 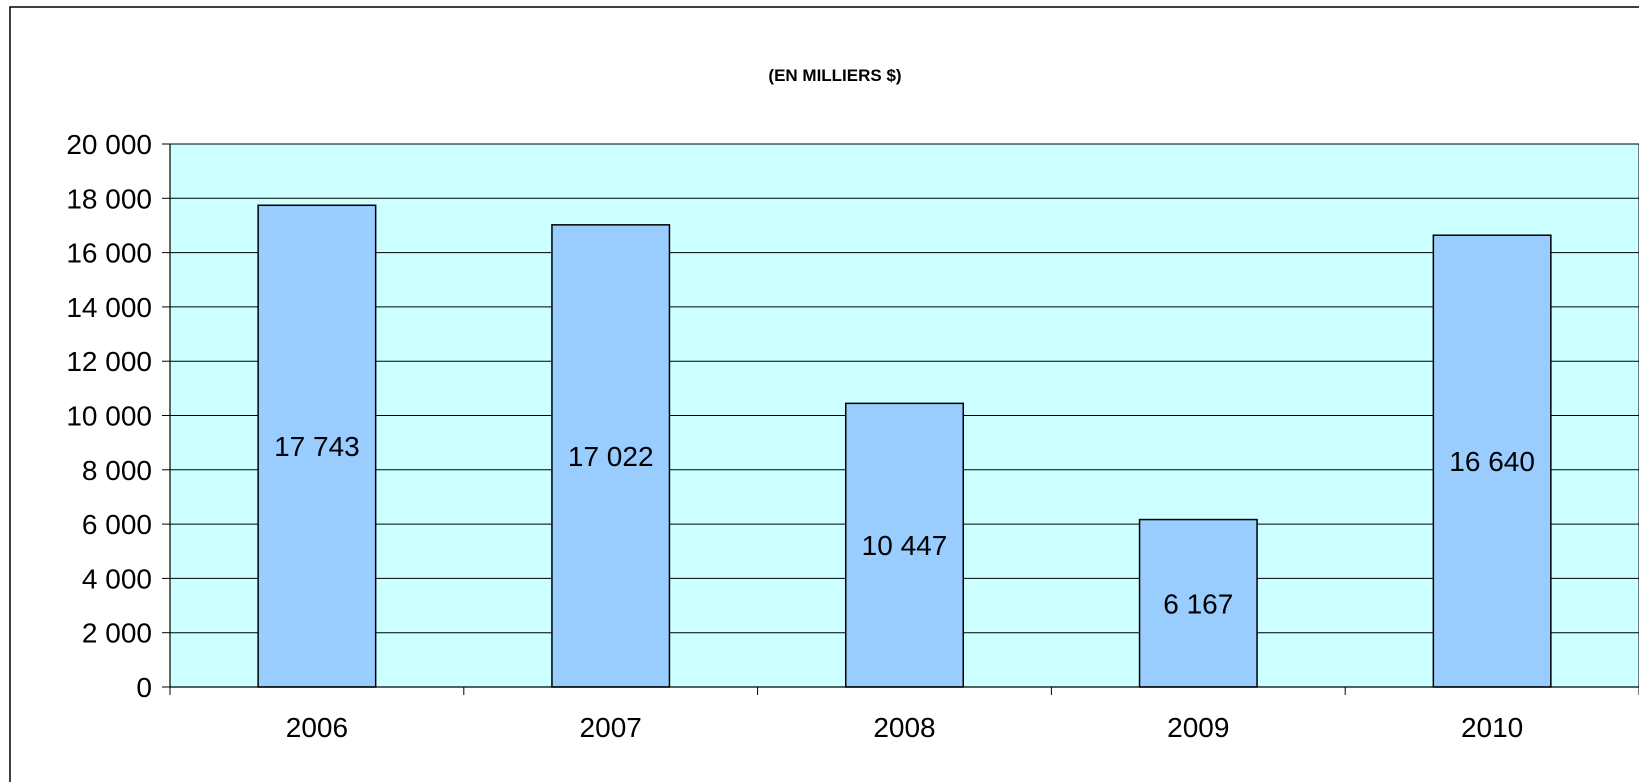 I want to click on data-label-2007: 17 022, so click(x=611, y=456).